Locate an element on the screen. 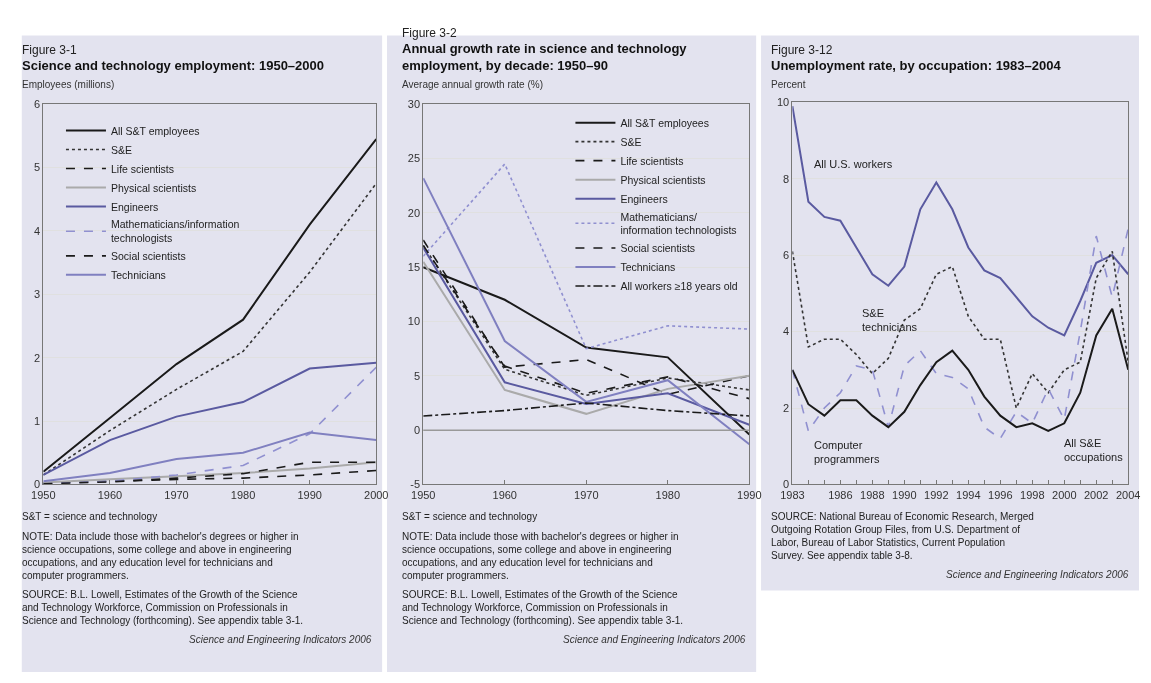  y-axis-title: Average annual growth rate (%) is located at coordinates (473, 84).